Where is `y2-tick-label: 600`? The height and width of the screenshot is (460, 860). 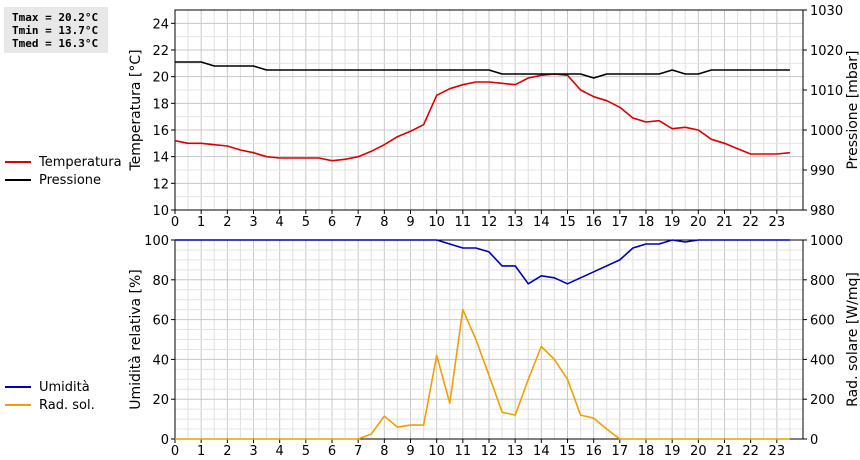 y2-tick-label: 600 is located at coordinates (822, 321).